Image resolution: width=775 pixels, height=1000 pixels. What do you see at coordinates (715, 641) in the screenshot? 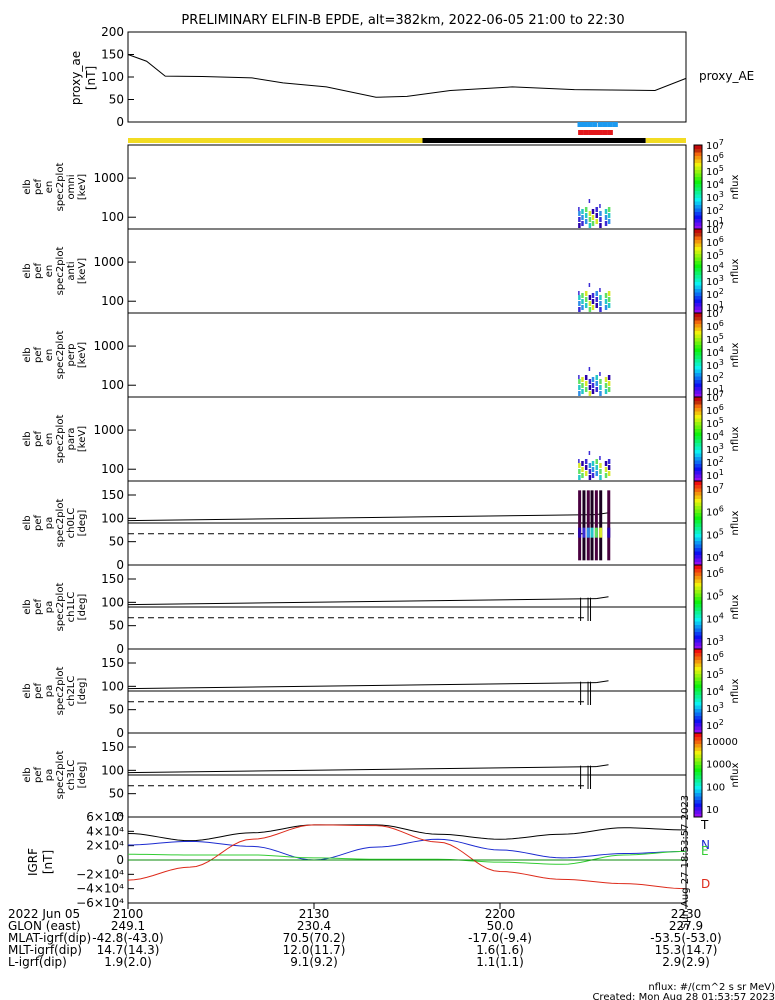
I see `pa-colorbar-tick: 103` at bounding box center [715, 641].